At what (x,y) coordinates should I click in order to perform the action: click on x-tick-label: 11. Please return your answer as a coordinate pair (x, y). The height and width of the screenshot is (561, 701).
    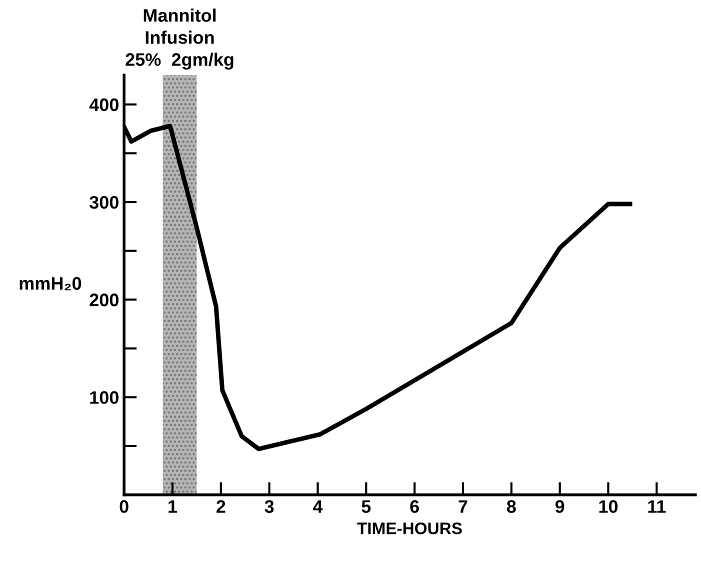
    Looking at the image, I should click on (657, 506).